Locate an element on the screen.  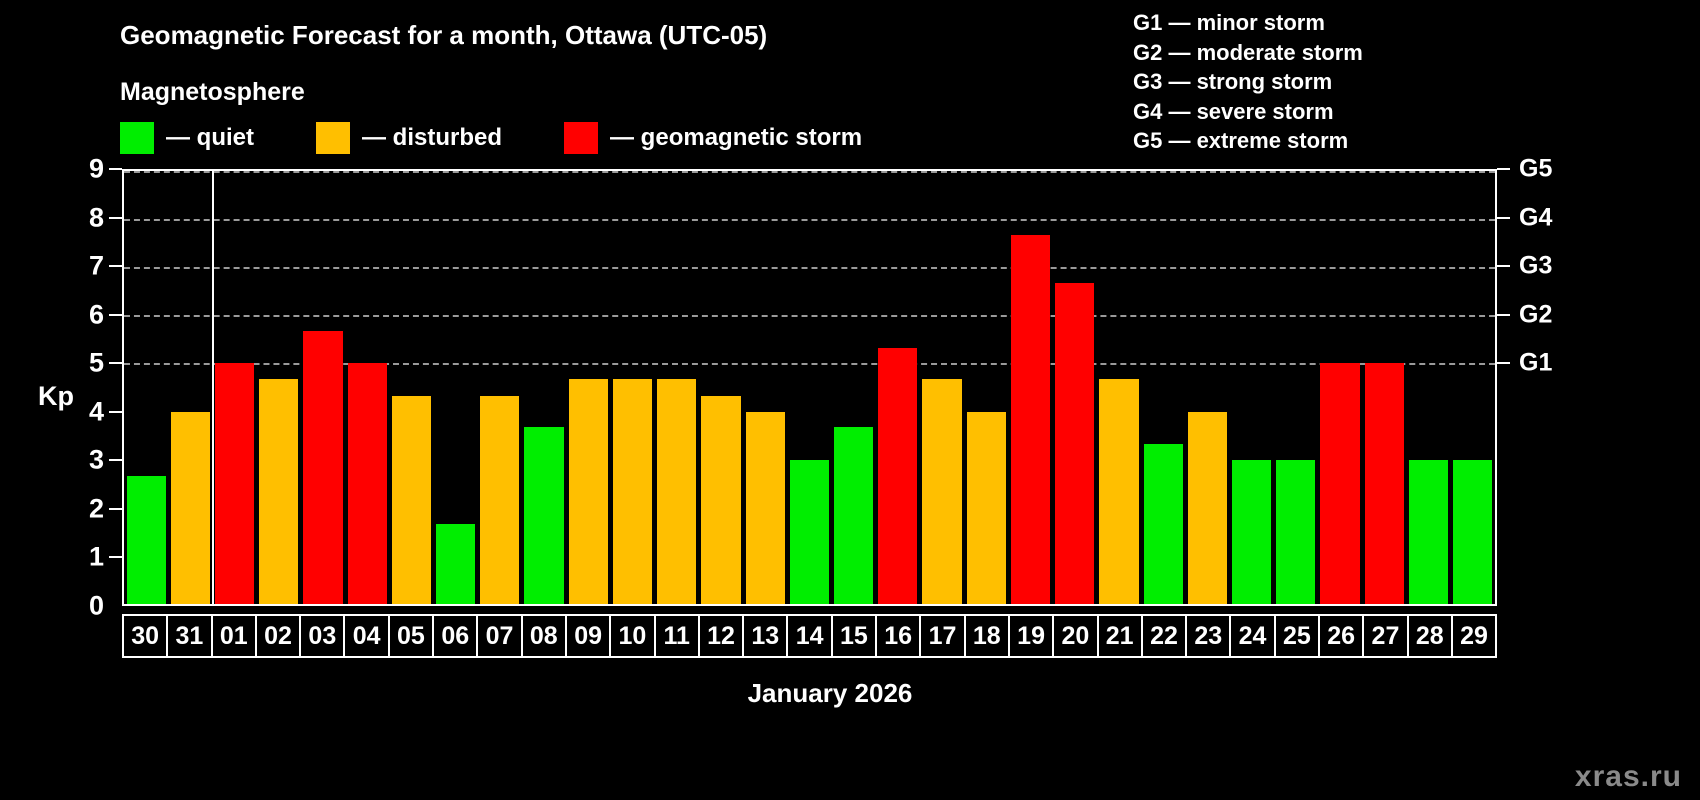
date-cell-04: 04 is located at coordinates (367, 636).